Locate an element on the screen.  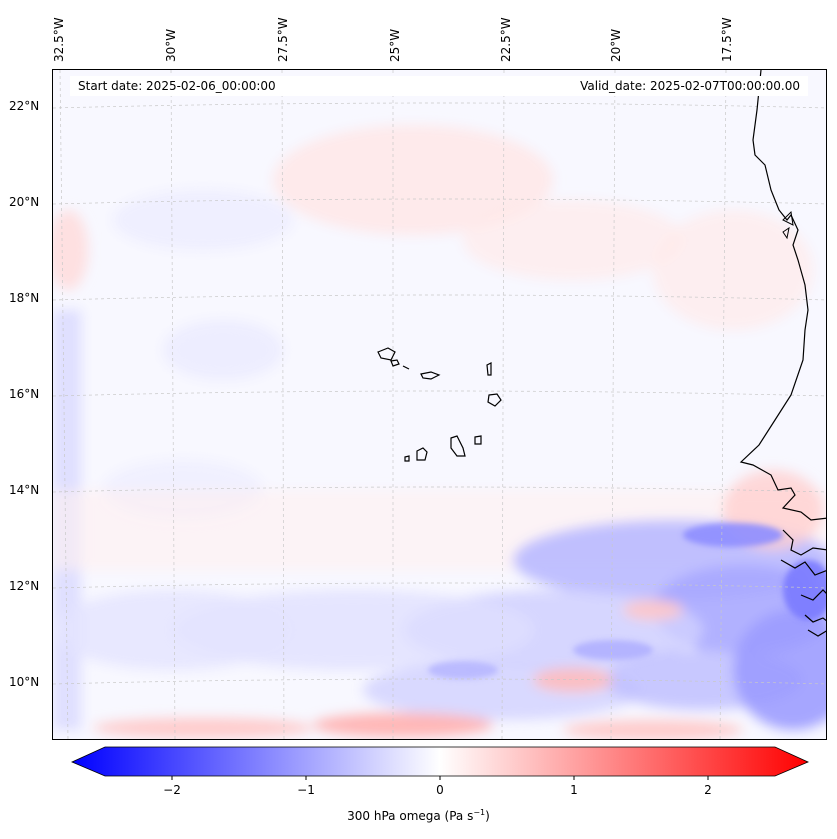
colorbar-tick-label: −2 is located at coordinates (172, 790).